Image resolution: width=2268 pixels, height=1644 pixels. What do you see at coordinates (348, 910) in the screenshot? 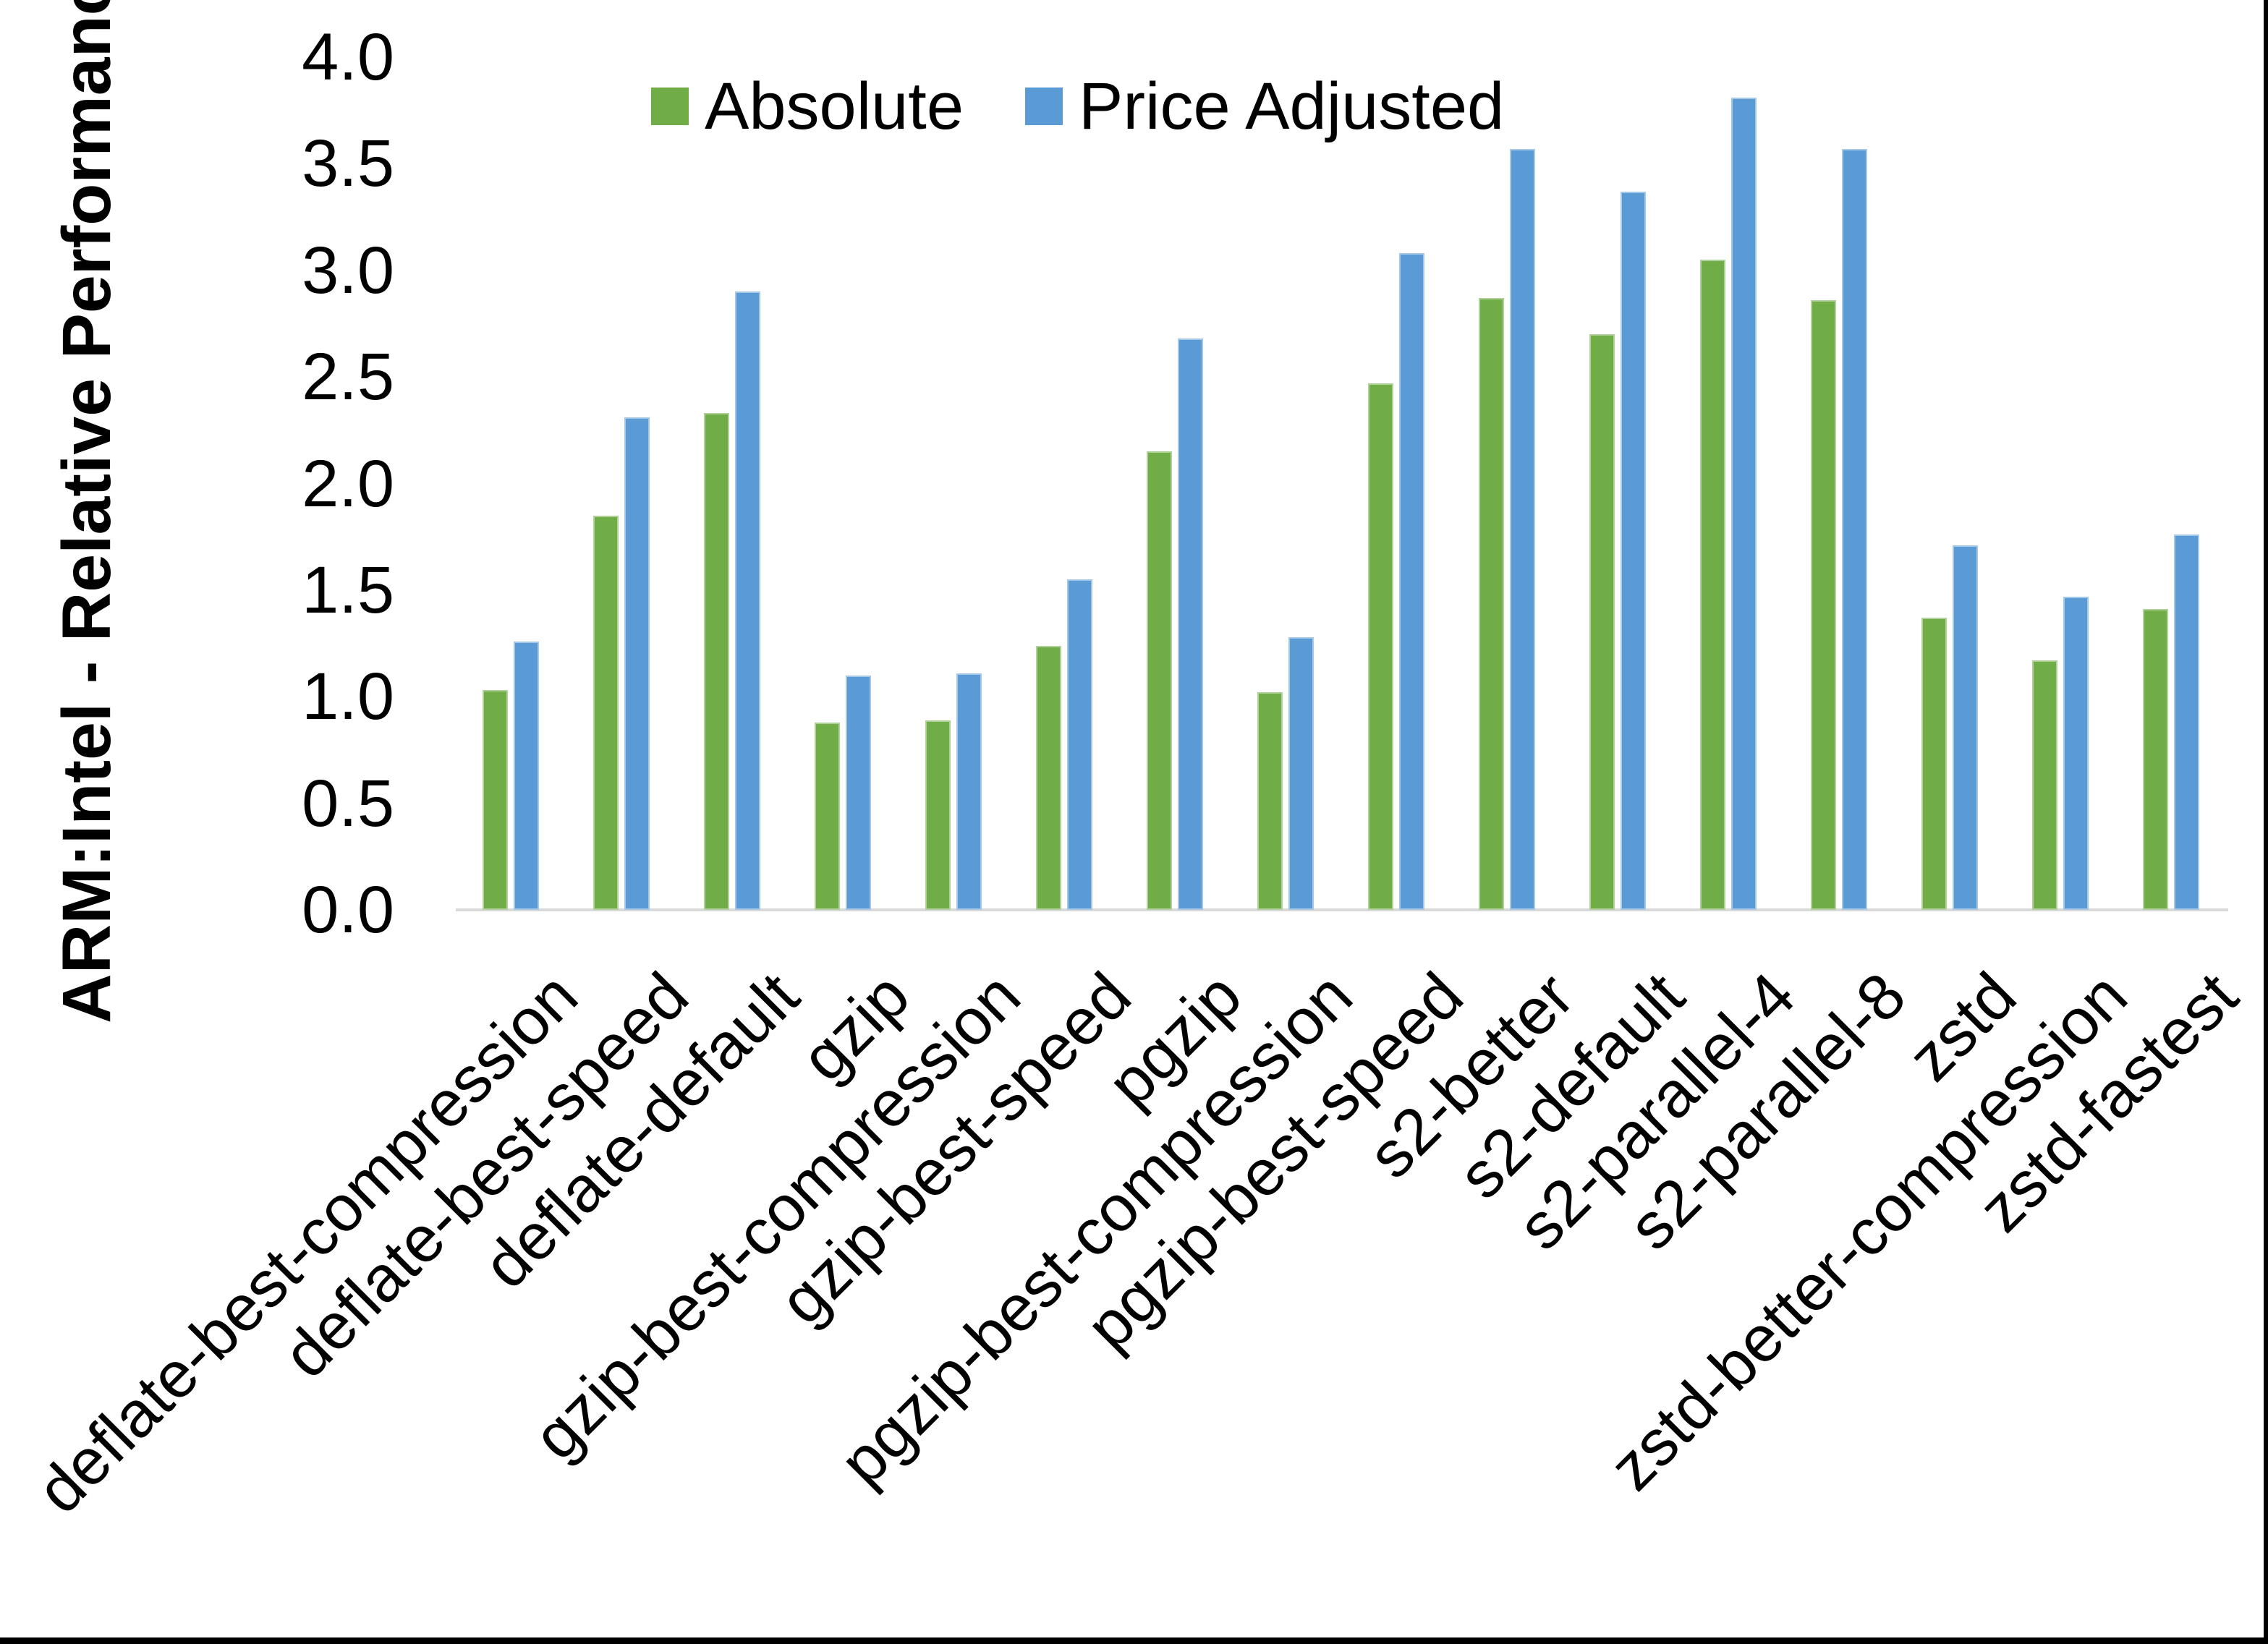
I see `y-tick-label-0.0: 0.0` at bounding box center [348, 910].